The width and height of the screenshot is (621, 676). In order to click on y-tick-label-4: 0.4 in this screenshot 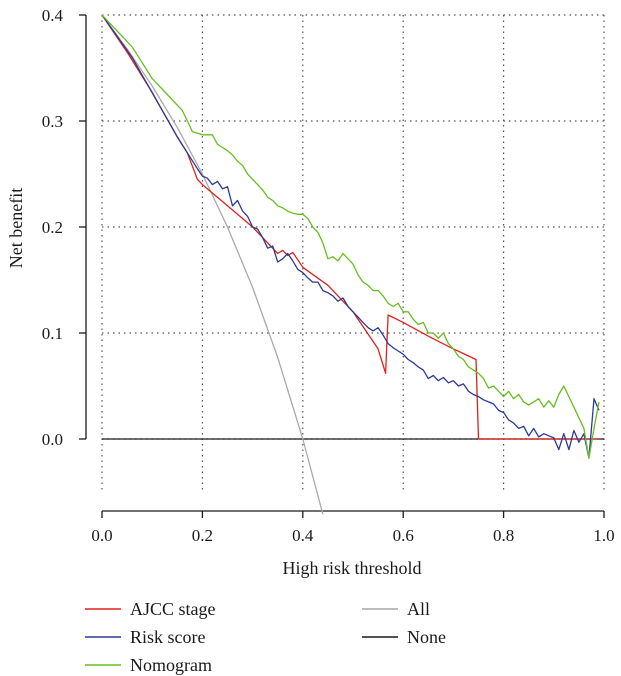, I will do `click(53, 15)`.